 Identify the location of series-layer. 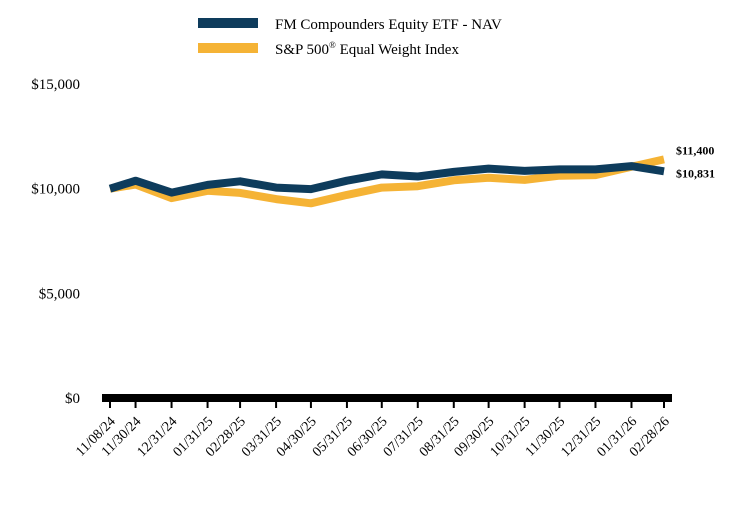
(386, 181).